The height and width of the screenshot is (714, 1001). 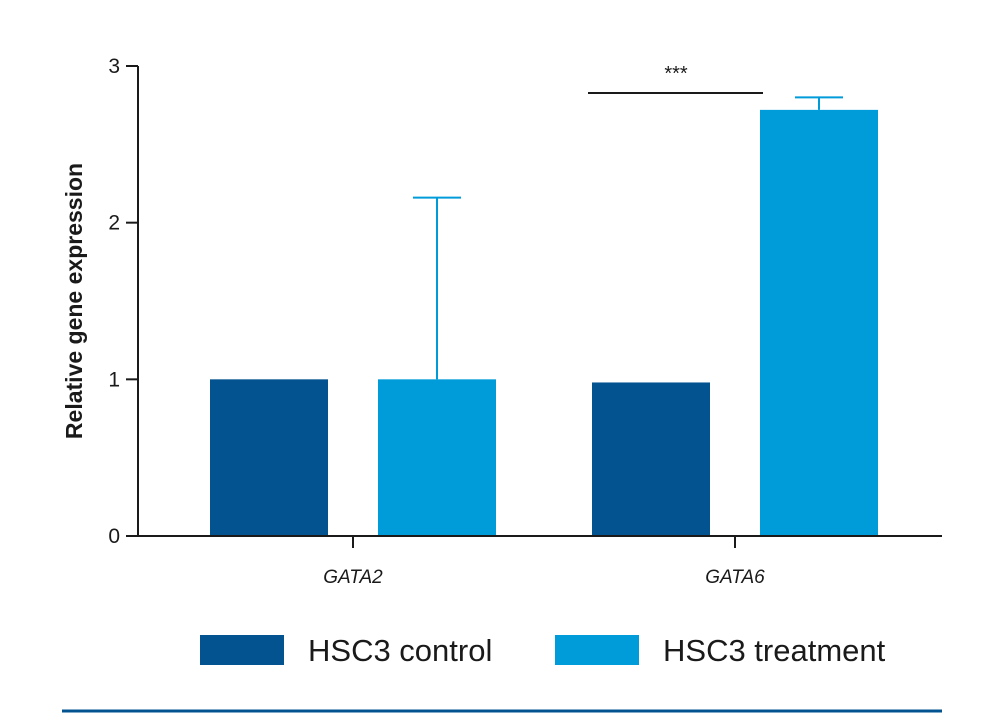 I want to click on y-axis-label: Relative gene expression, so click(x=74, y=301).